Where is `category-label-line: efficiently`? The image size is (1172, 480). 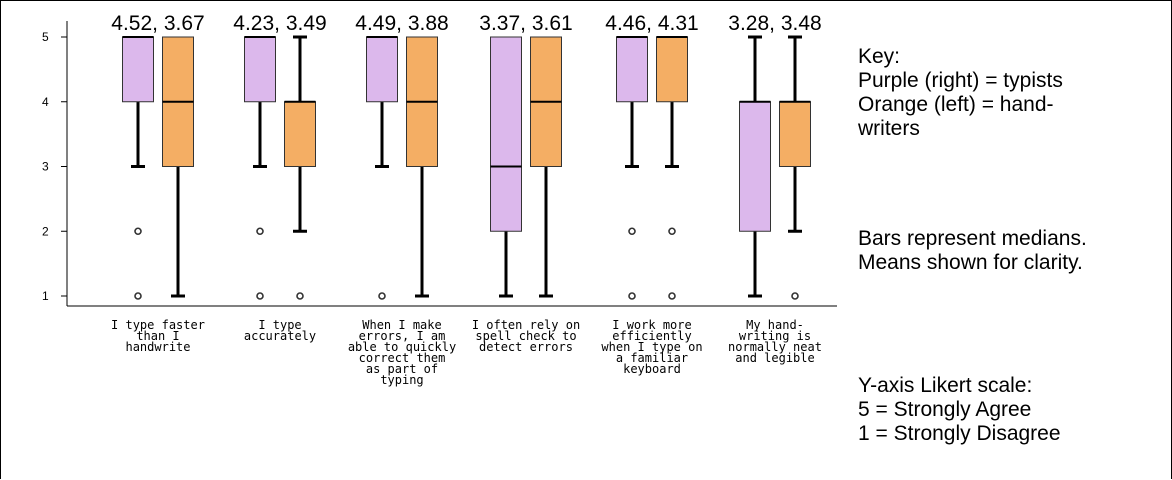 category-label-line: efficiently is located at coordinates (651, 336).